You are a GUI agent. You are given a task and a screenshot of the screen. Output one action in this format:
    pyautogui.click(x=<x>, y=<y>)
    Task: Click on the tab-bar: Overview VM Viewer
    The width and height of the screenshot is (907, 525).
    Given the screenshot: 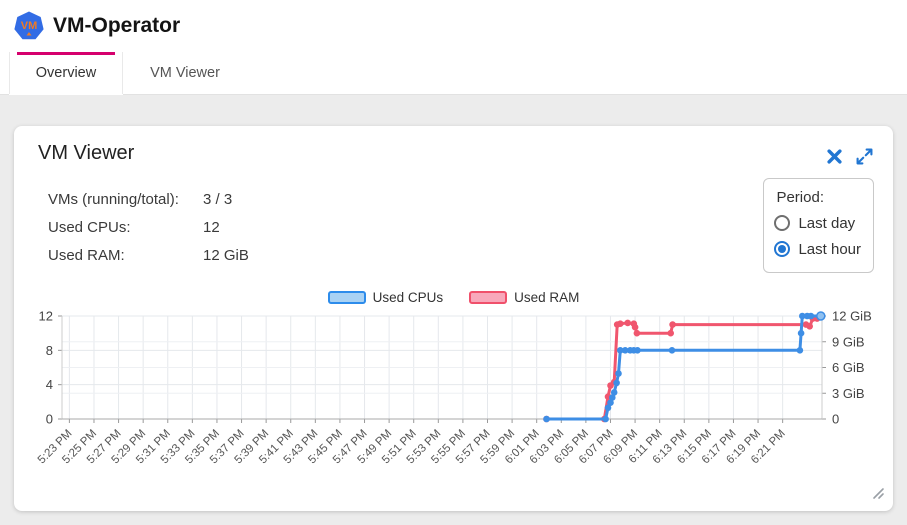 What is the action you would take?
    pyautogui.click(x=453, y=73)
    